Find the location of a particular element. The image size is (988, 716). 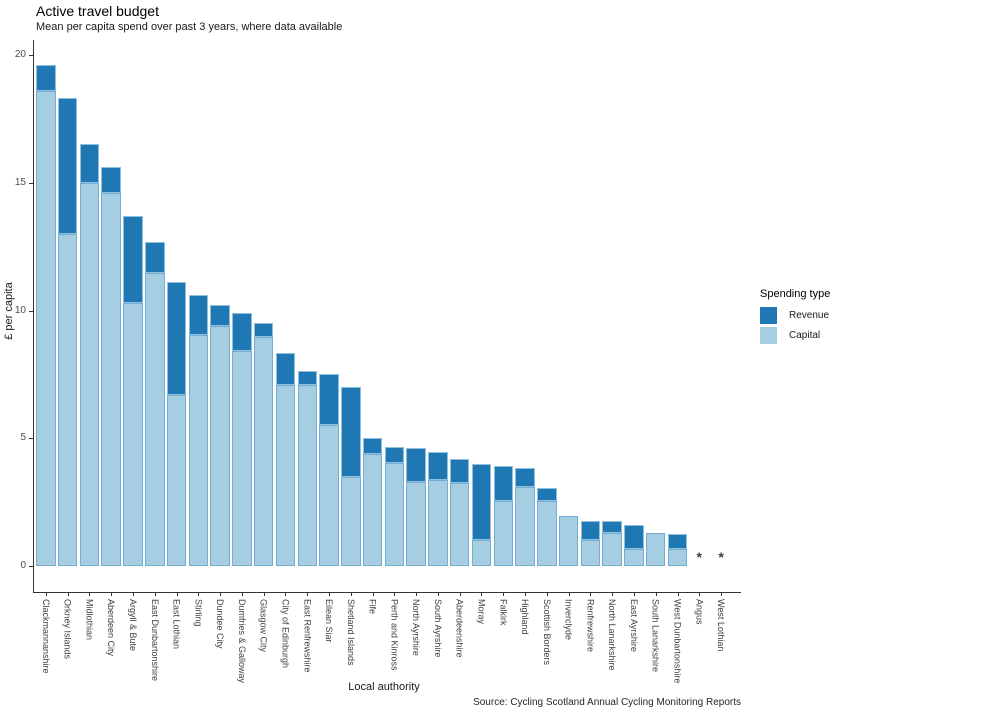

x-tick-label: Inverclyde is located at coordinates (568, 620).